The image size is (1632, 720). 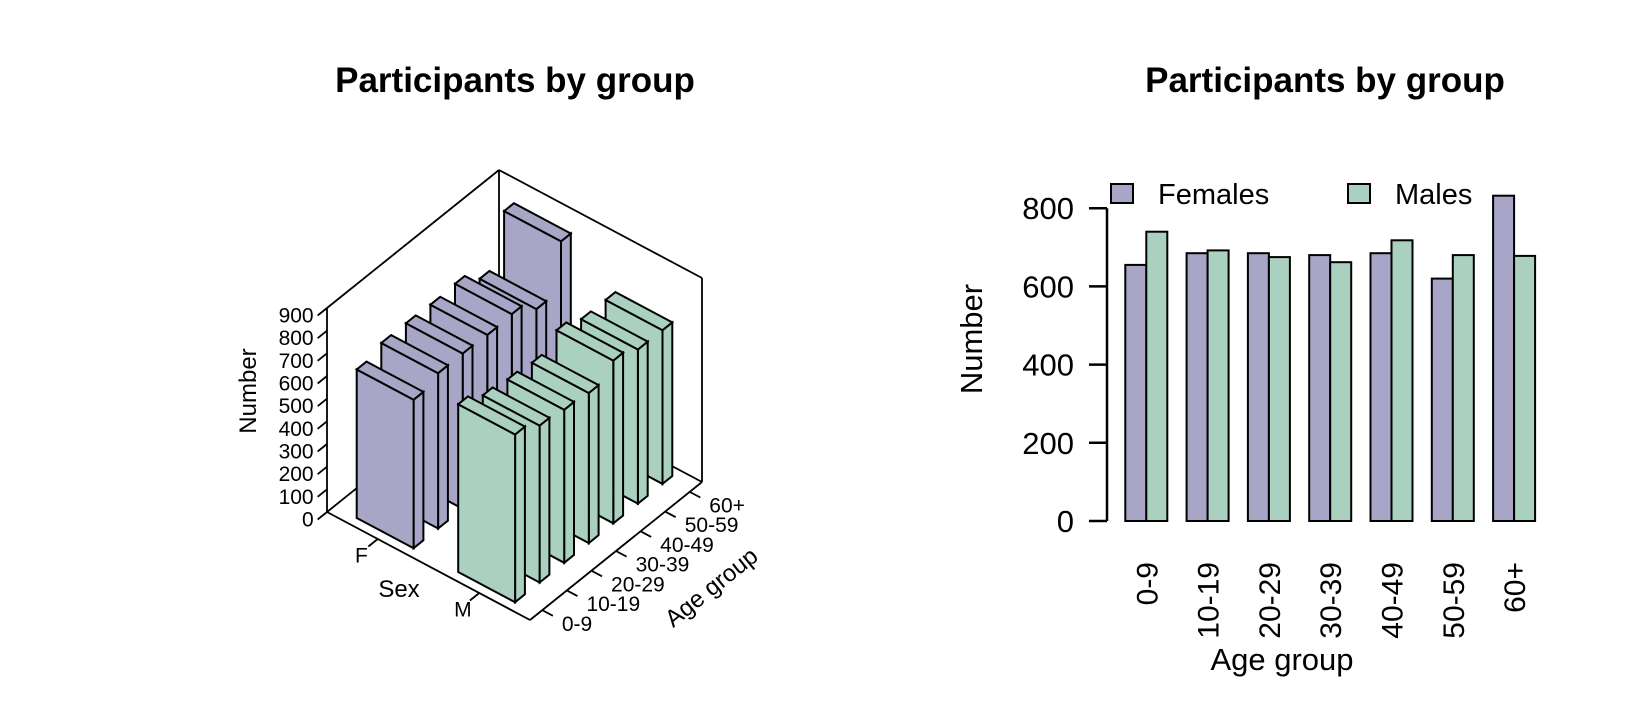 I want to click on bar-group-20-29: 20-29, so click(x=1268, y=445).